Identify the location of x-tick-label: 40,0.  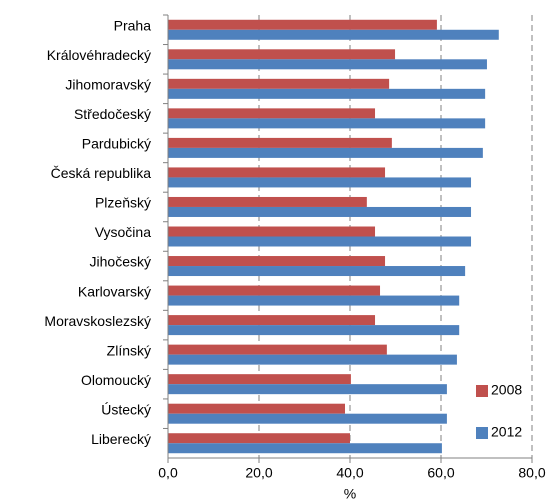
(349, 473).